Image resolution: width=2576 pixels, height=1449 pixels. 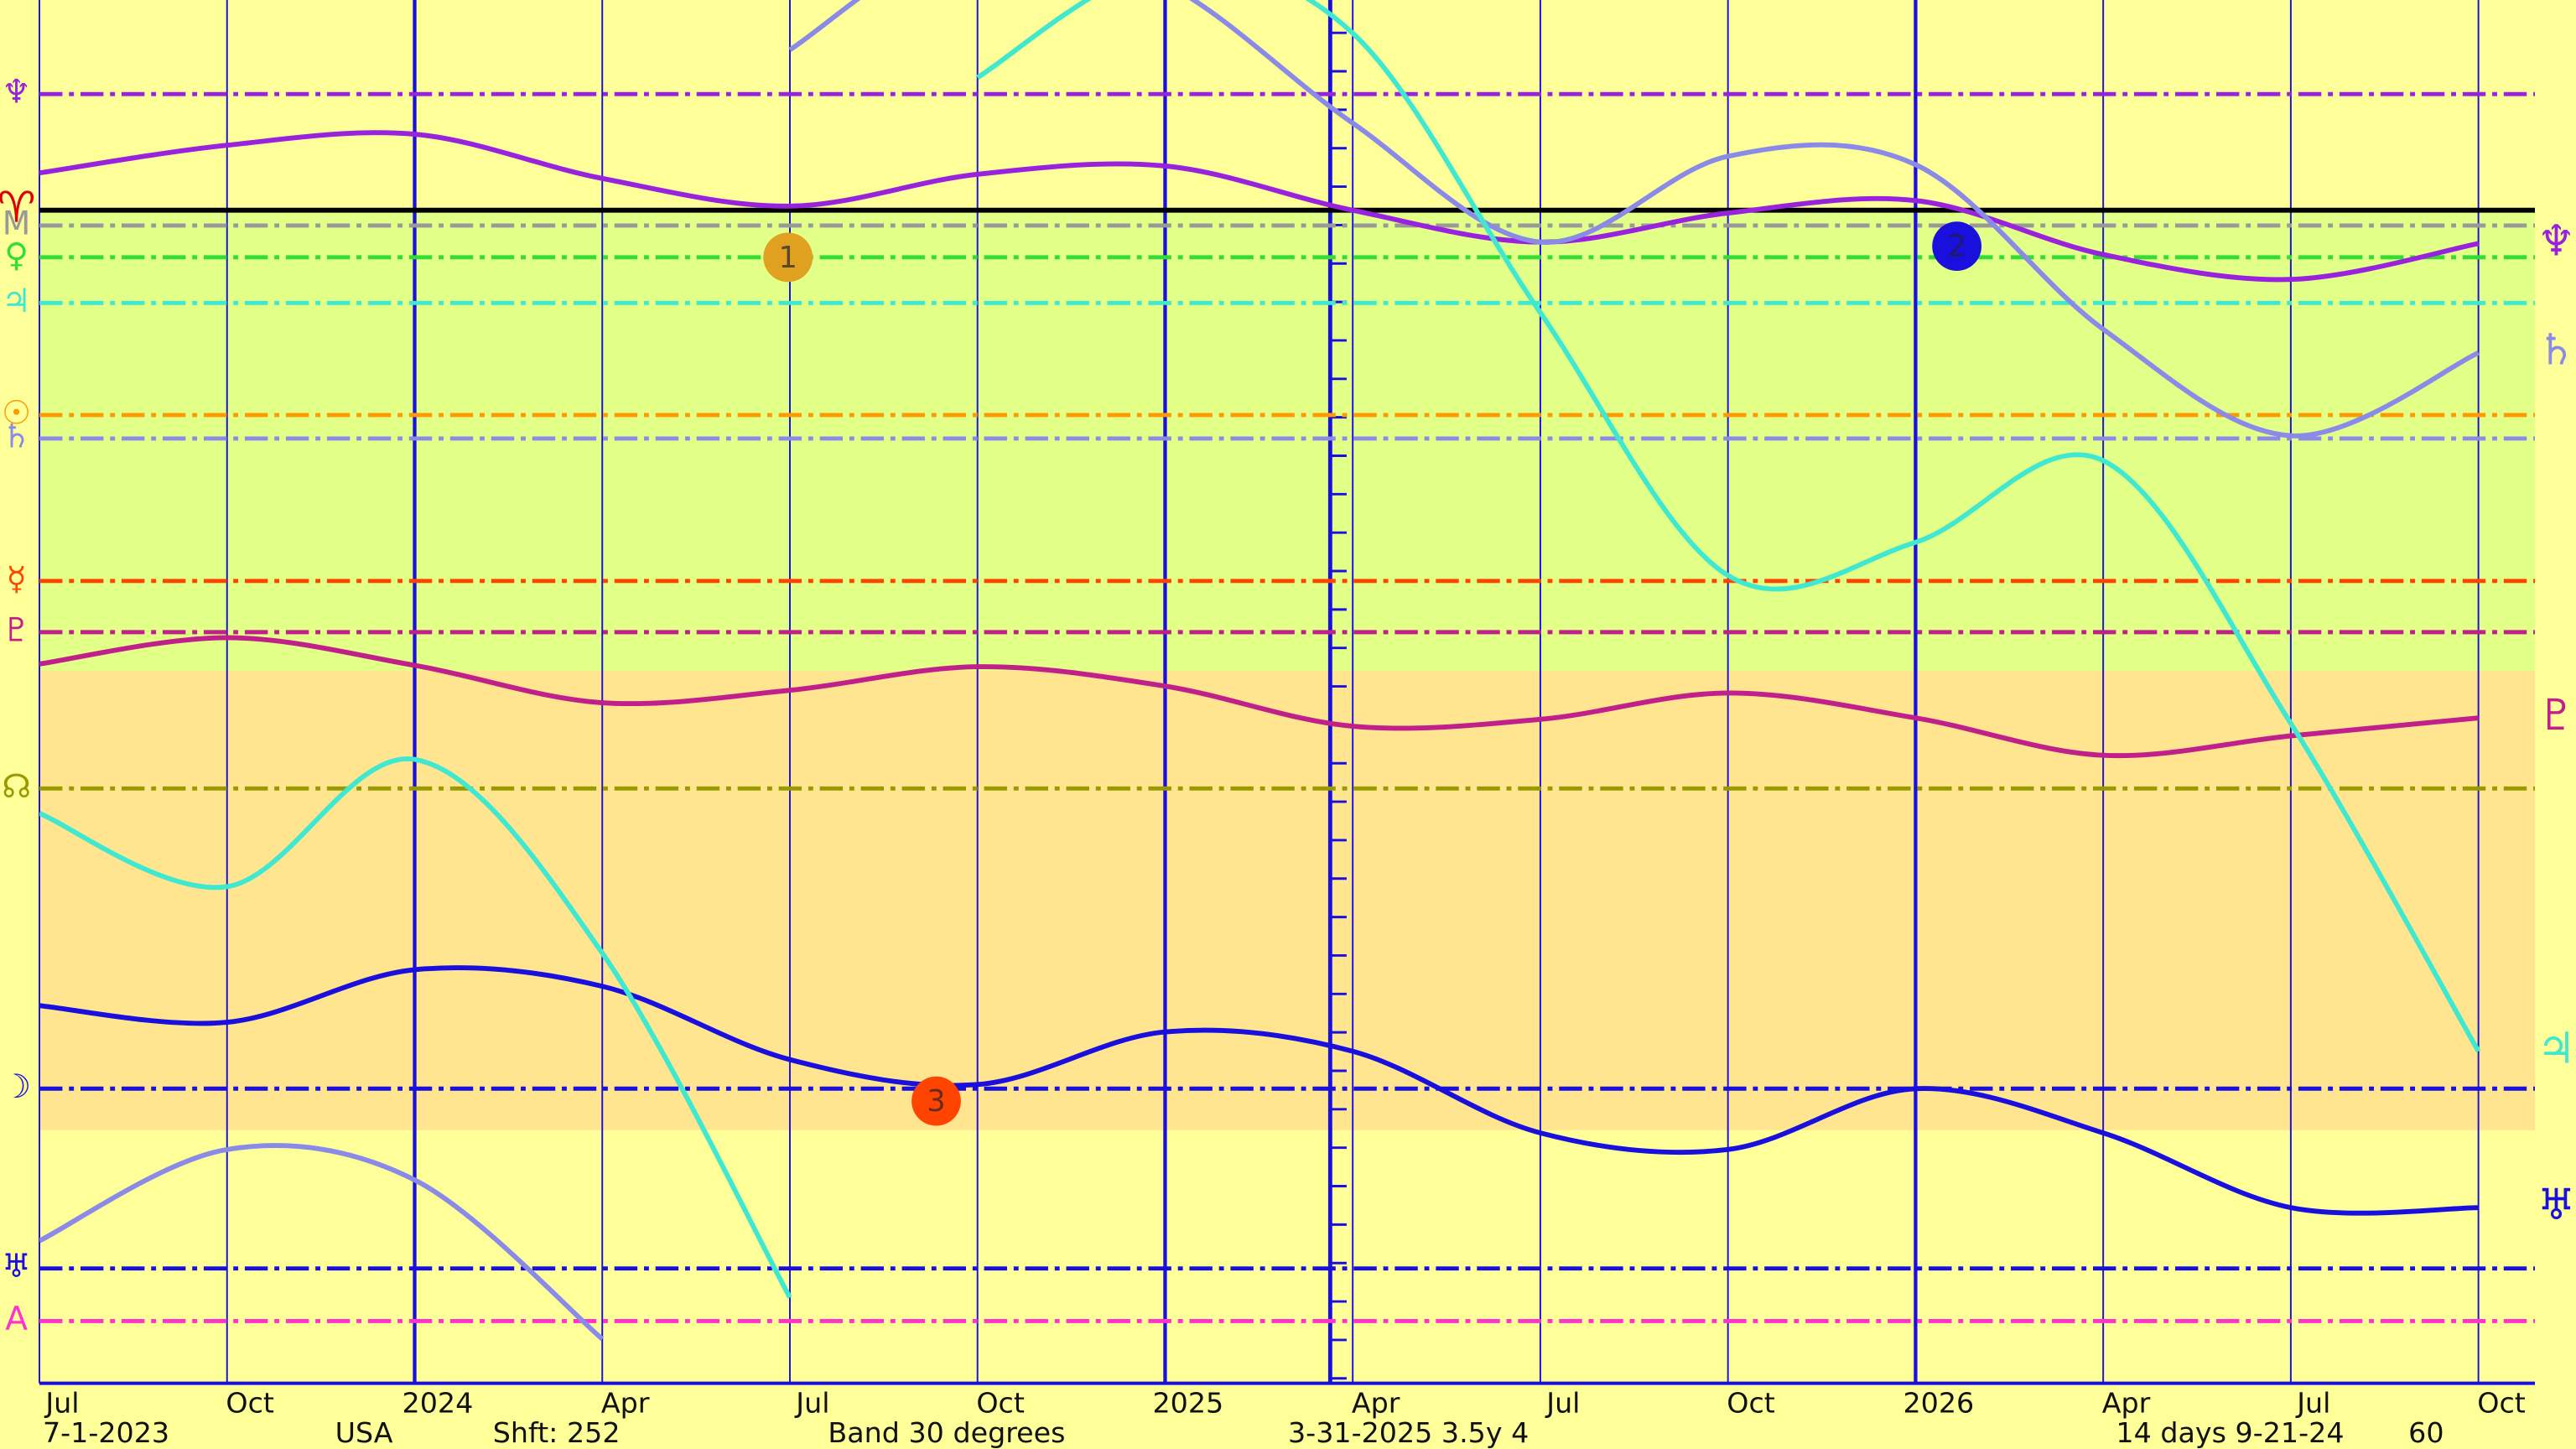 What do you see at coordinates (438, 1403) in the screenshot?
I see `x-tick-label: 2024` at bounding box center [438, 1403].